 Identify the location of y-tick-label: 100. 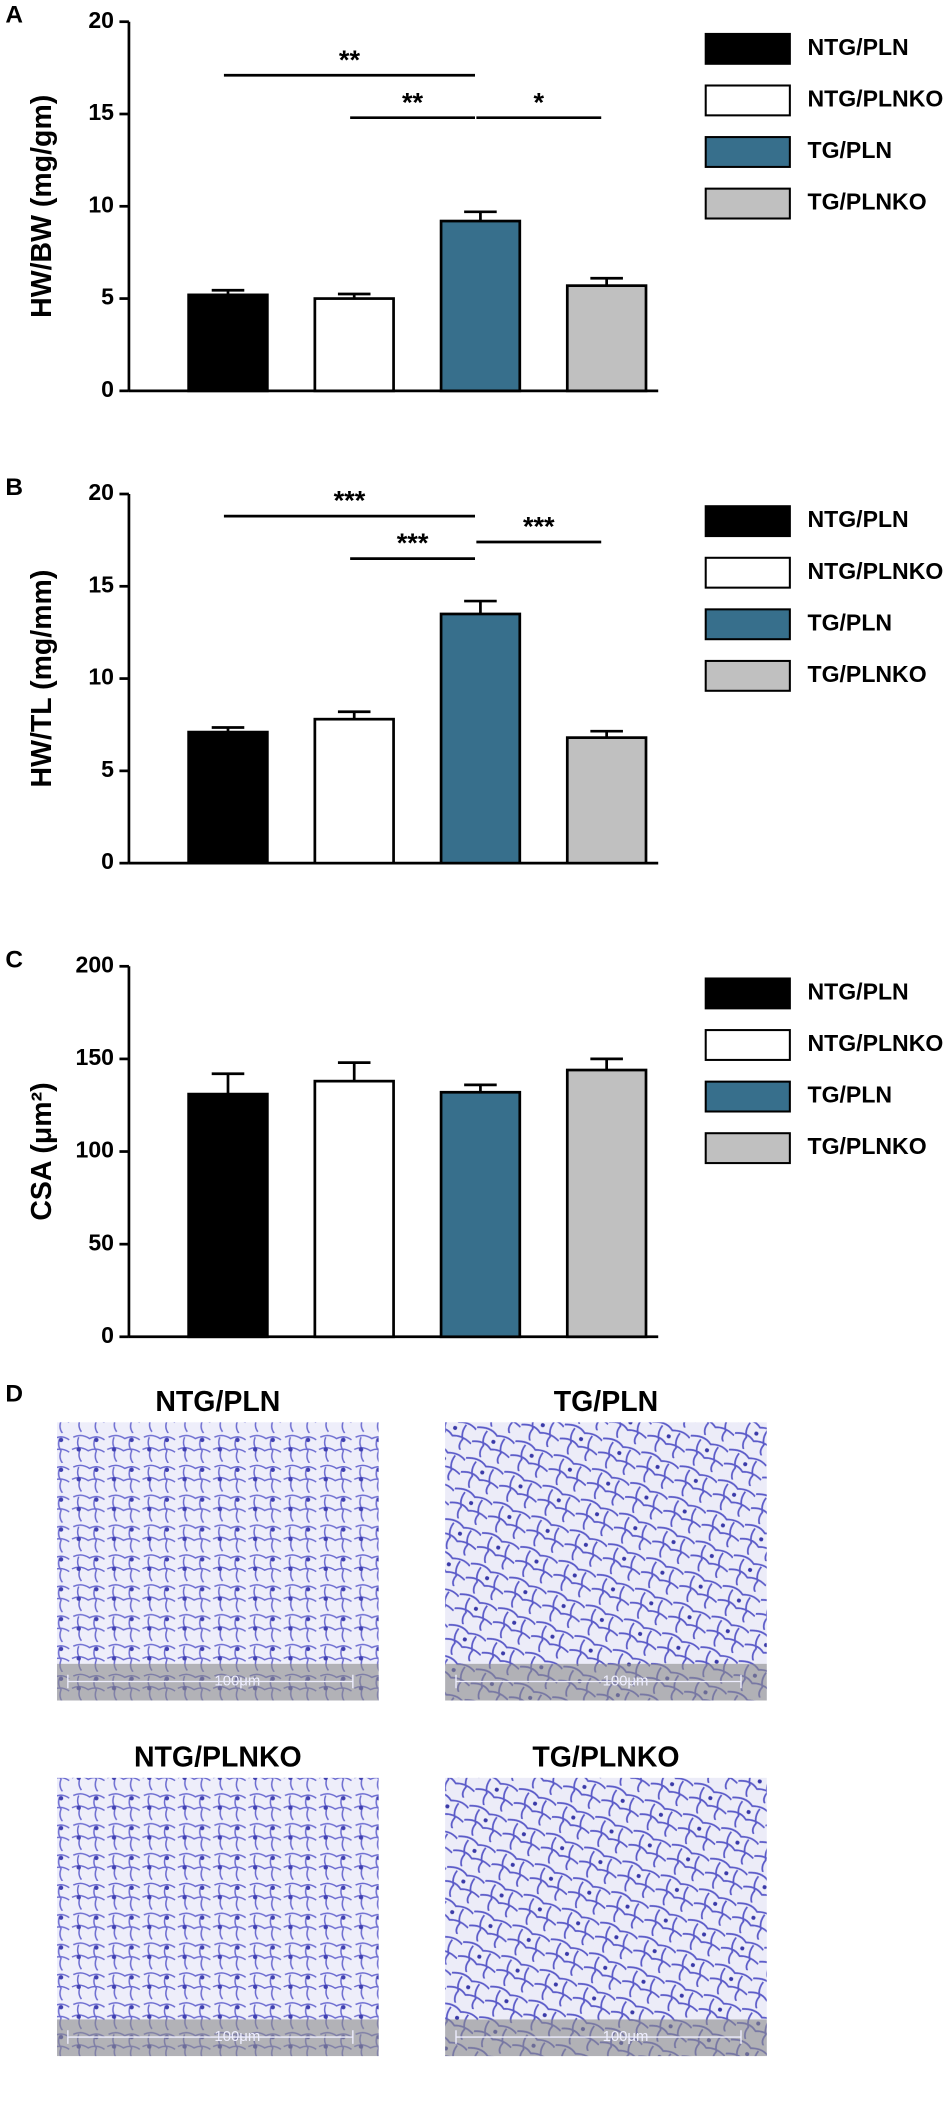
(95, 1150).